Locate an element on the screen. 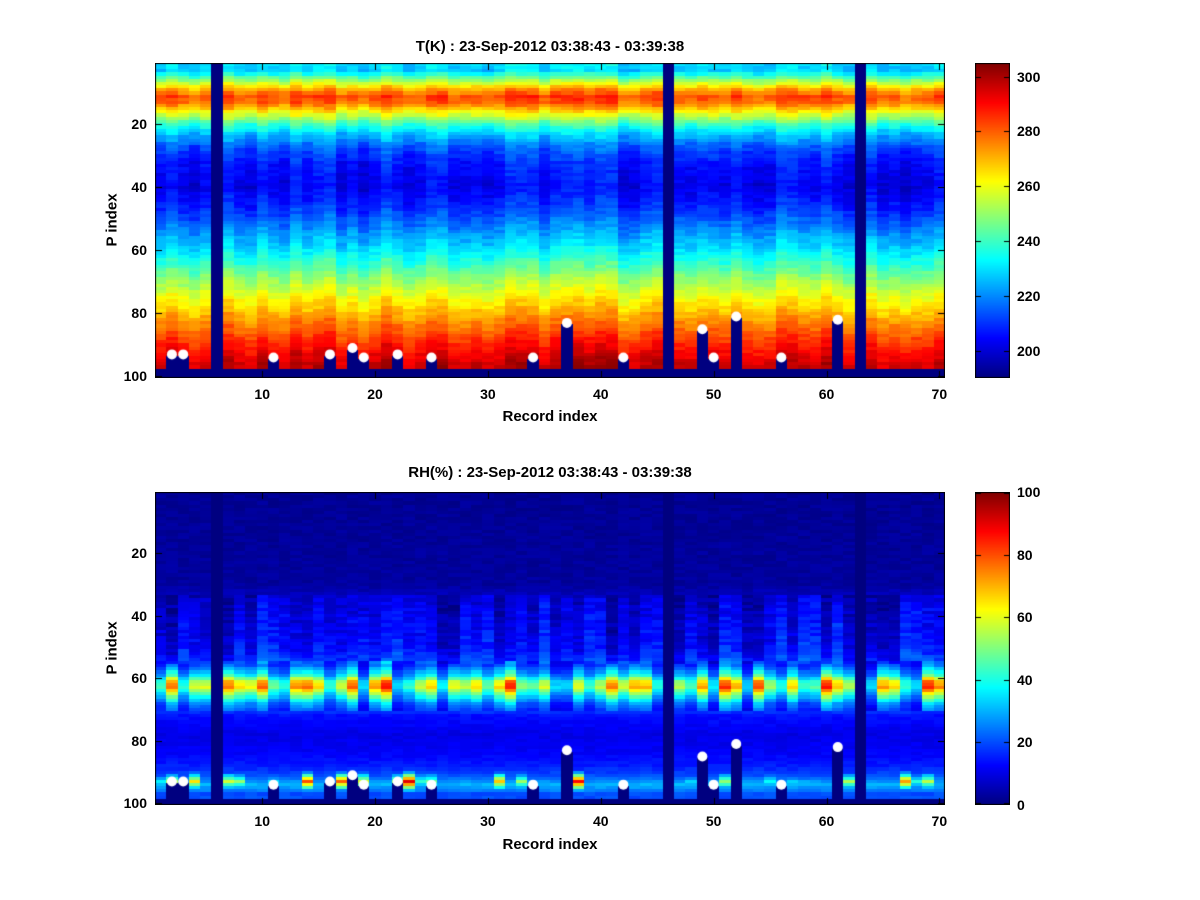 The width and height of the screenshot is (1200, 900). humidity-colorbar is located at coordinates (992, 648).